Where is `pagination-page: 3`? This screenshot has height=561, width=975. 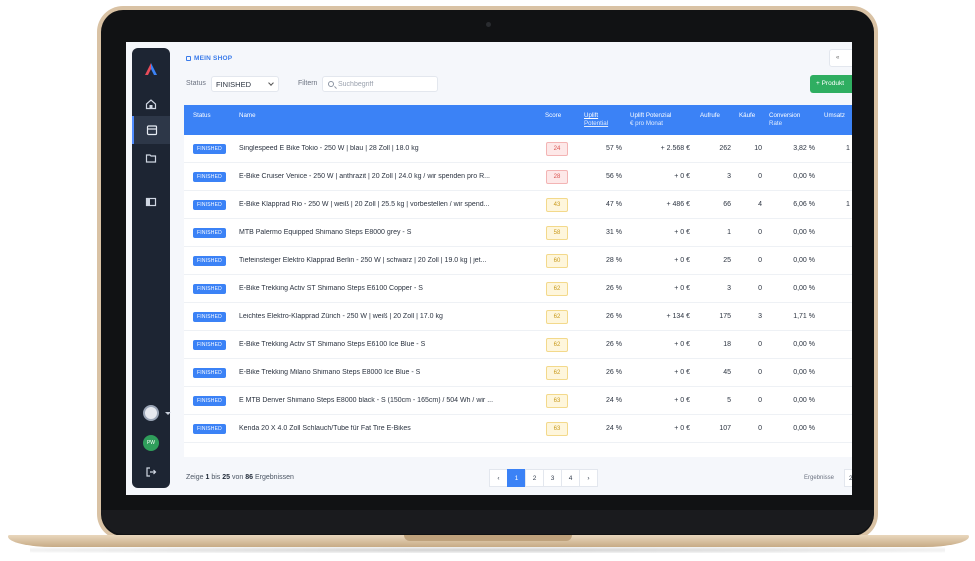 pagination-page: 3 is located at coordinates (552, 478).